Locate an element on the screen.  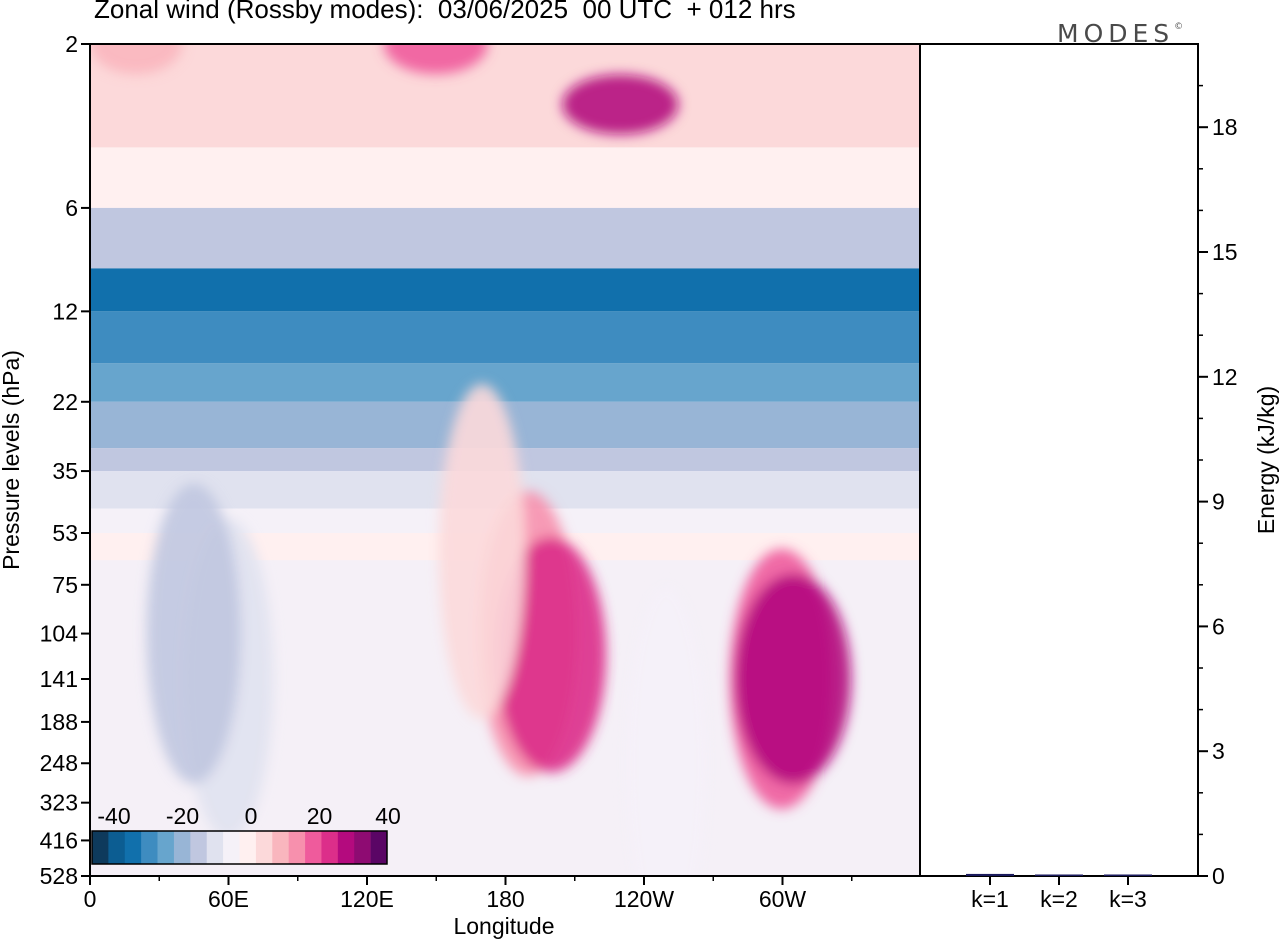
pressure-tick-label: 104 is located at coordinates (59, 634).